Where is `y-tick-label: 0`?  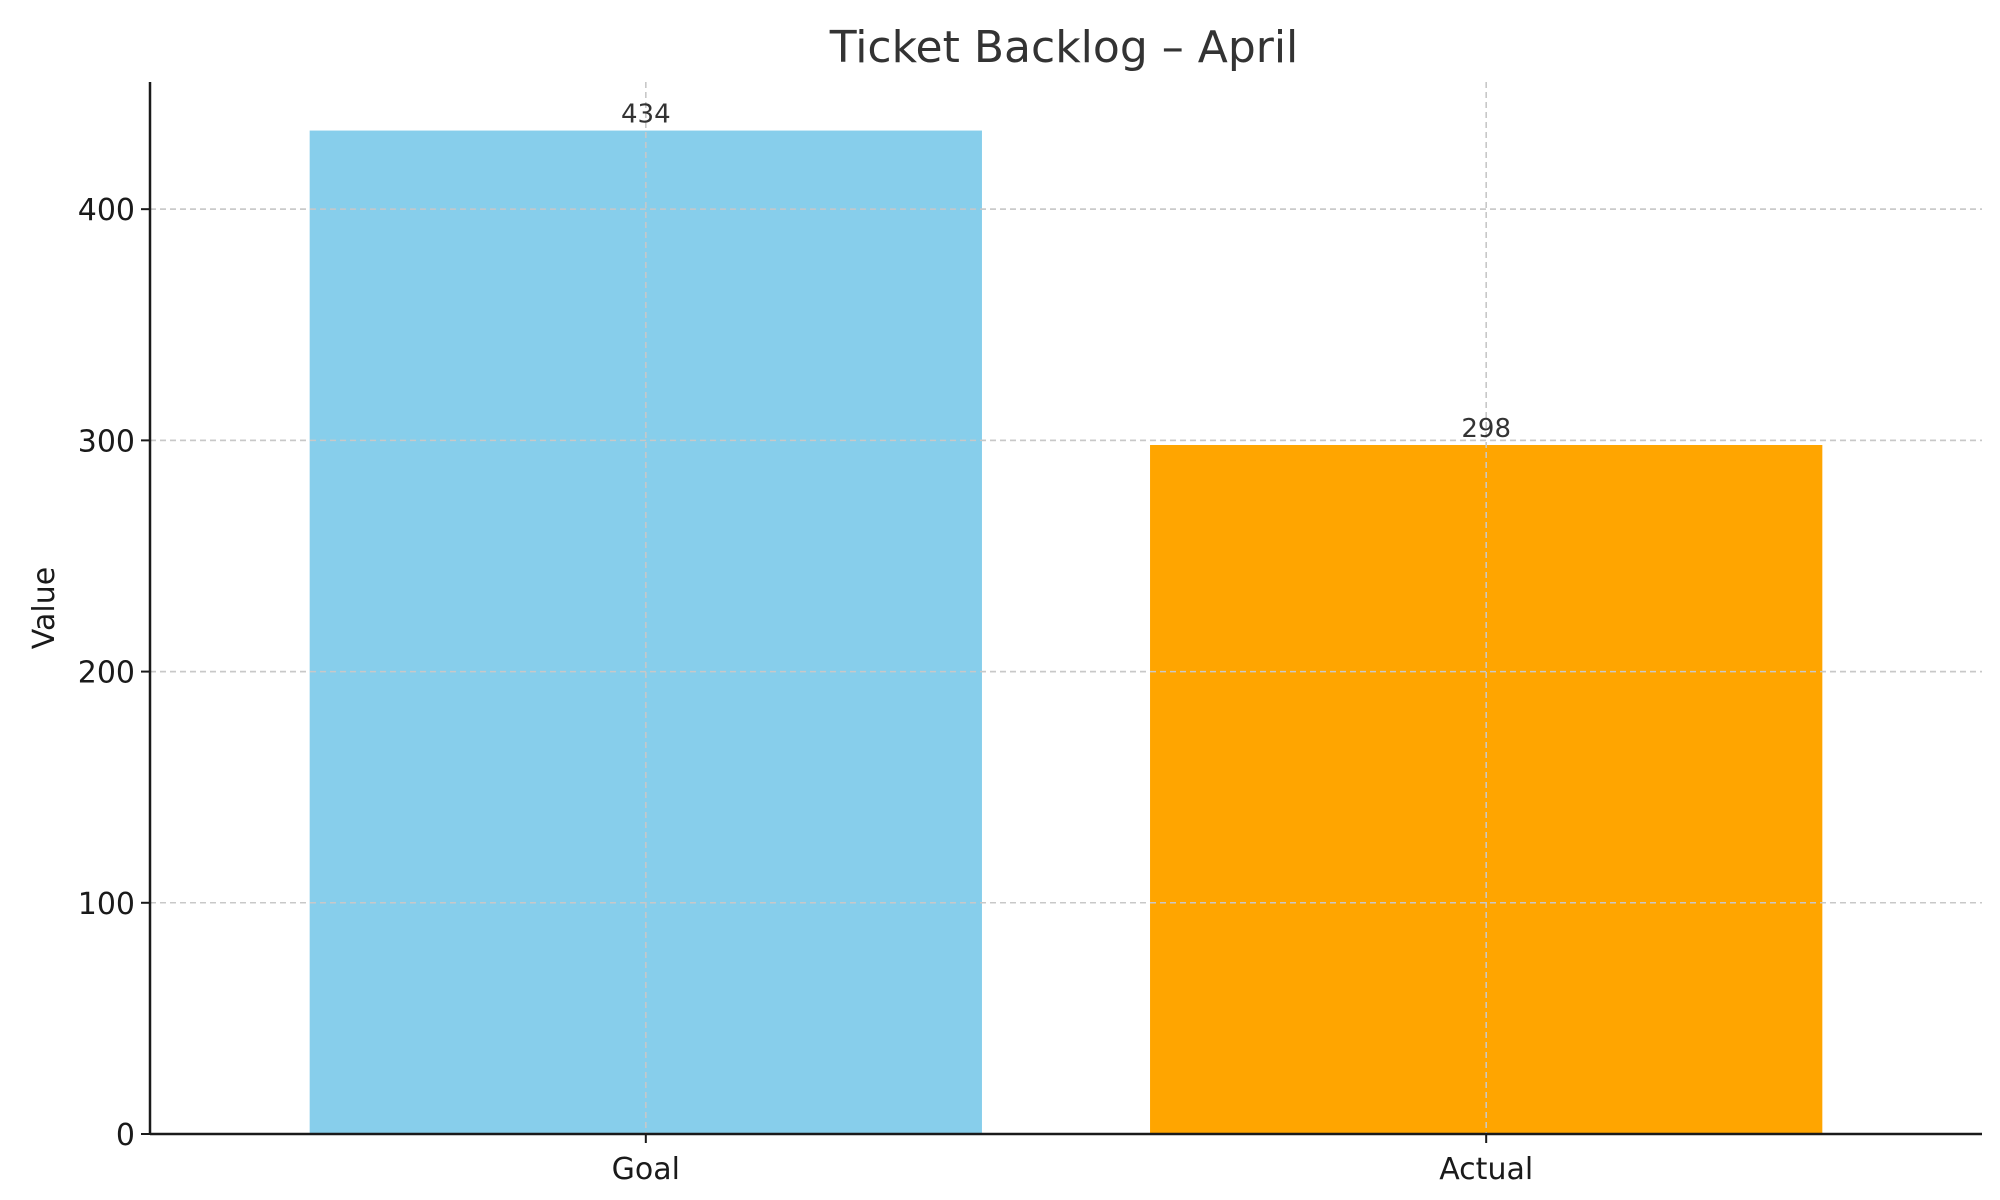
y-tick-label: 0 is located at coordinates (125, 1135).